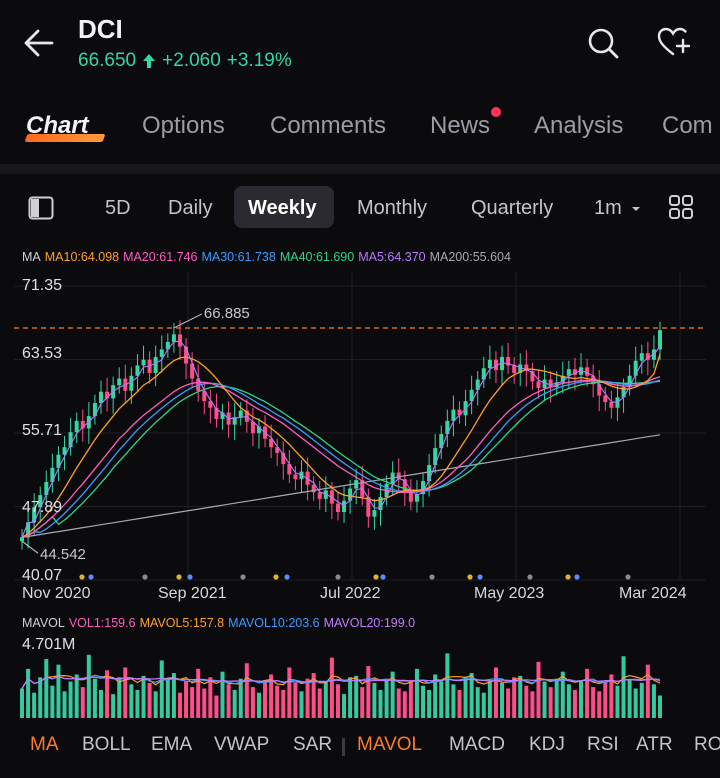  I want to click on indicator-rsi: RSI, so click(603, 744).